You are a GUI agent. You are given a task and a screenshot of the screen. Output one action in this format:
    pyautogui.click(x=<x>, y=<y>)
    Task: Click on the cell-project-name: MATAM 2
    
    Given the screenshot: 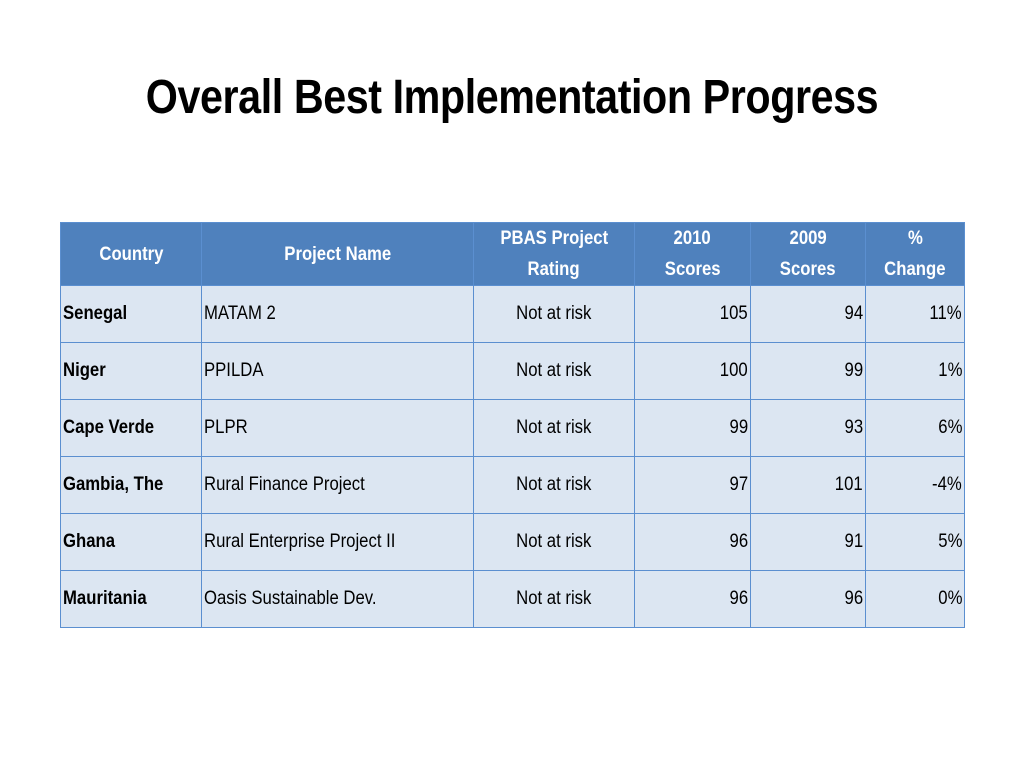 What is the action you would take?
    pyautogui.click(x=337, y=314)
    